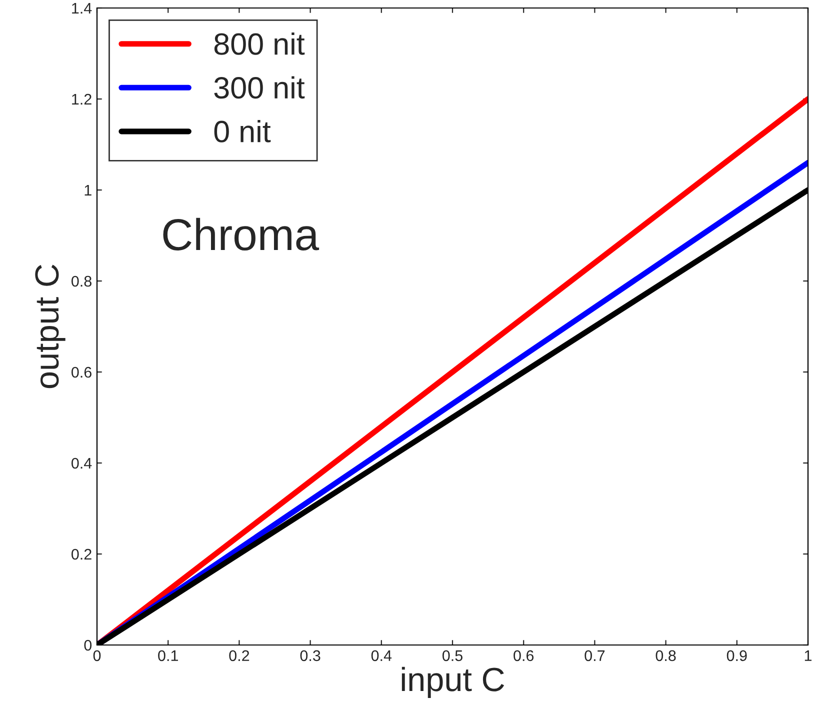  What do you see at coordinates (736, 656) in the screenshot?
I see `x-tick-label: 0.9` at bounding box center [736, 656].